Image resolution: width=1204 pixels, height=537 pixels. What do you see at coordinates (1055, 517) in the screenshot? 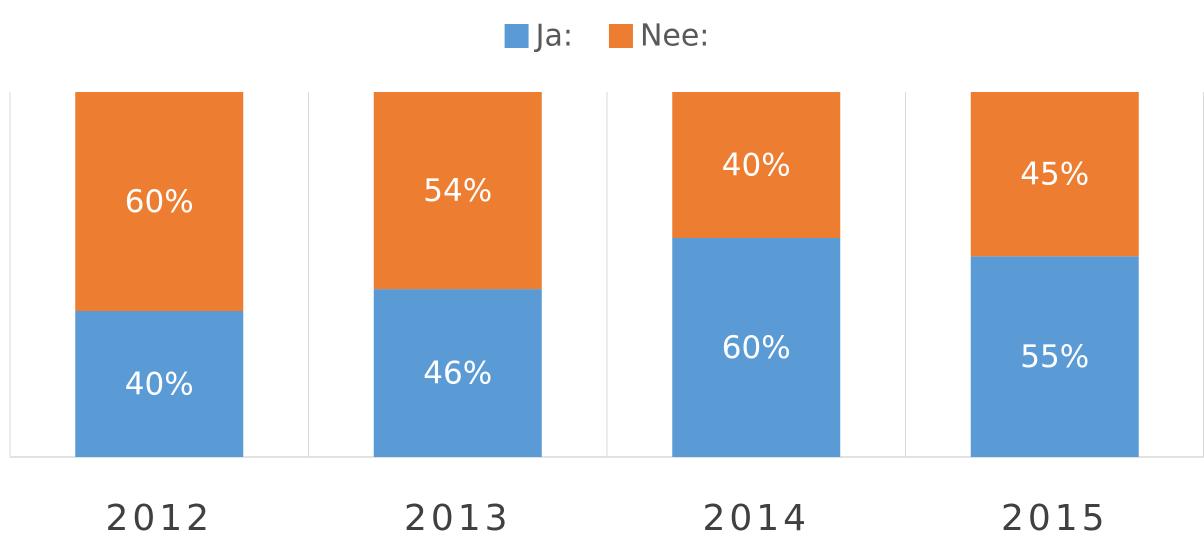
I see `x-tick-label: 2015` at bounding box center [1055, 517].